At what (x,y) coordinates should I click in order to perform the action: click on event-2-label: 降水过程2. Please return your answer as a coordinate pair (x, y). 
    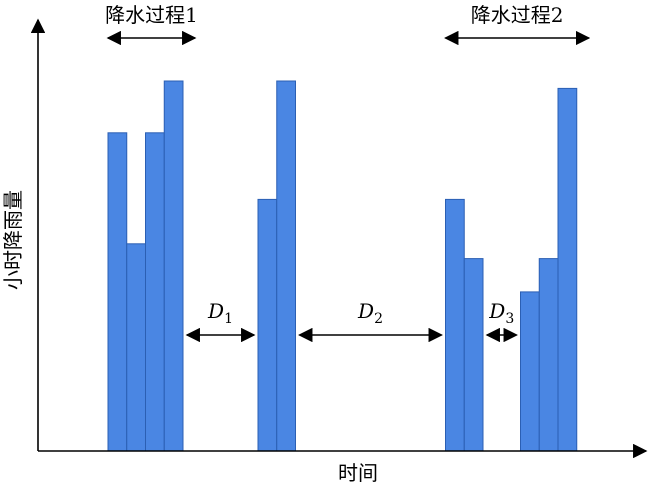
    Looking at the image, I should click on (517, 15).